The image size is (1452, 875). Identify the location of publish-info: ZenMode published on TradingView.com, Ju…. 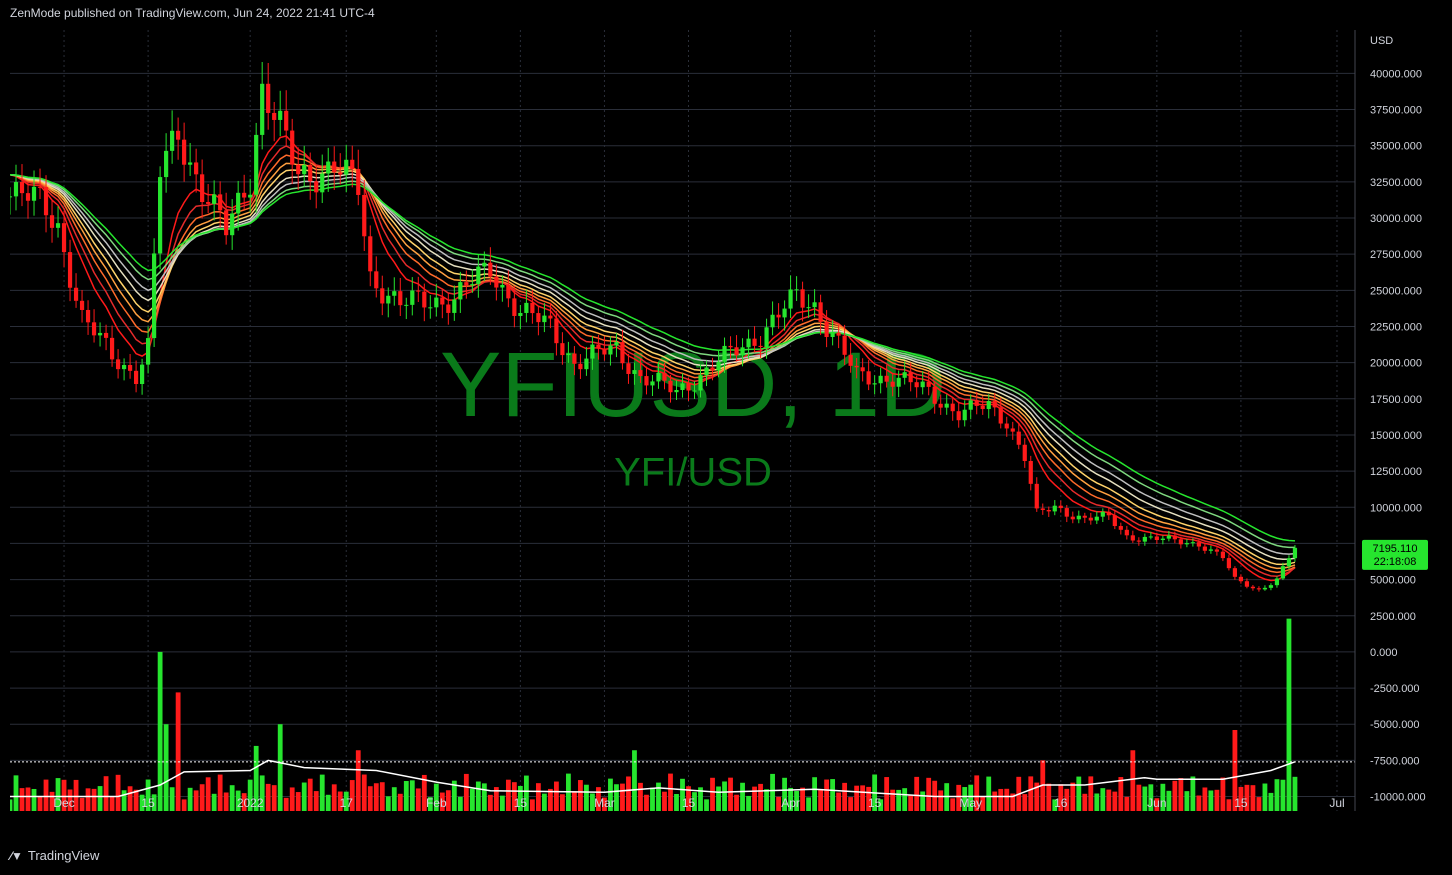
(192, 13).